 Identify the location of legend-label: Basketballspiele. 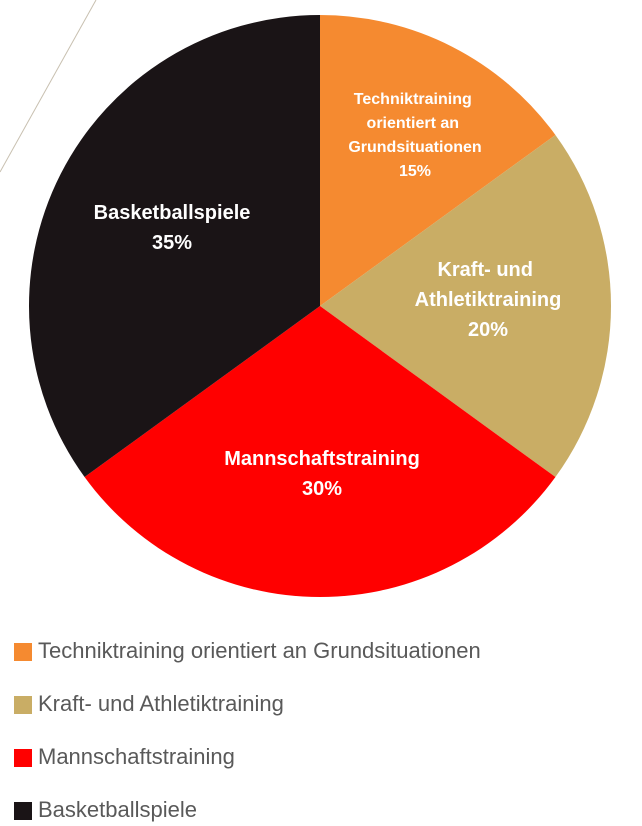
(117, 809).